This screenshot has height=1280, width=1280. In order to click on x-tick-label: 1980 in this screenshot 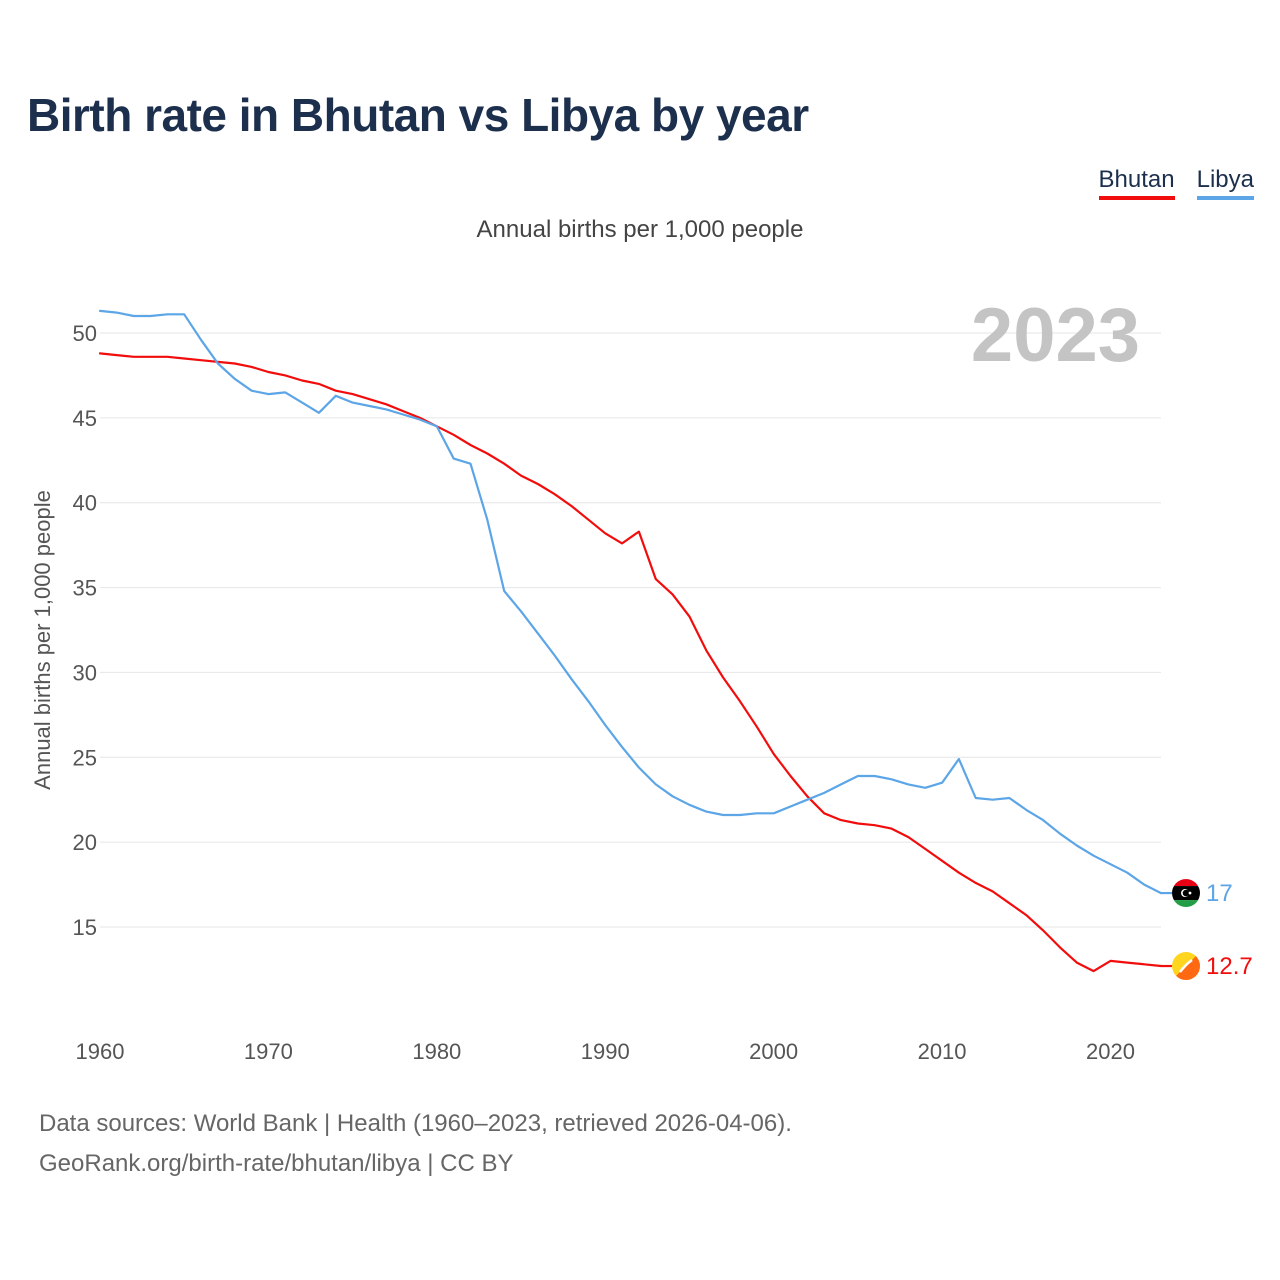, I will do `click(436, 1051)`.